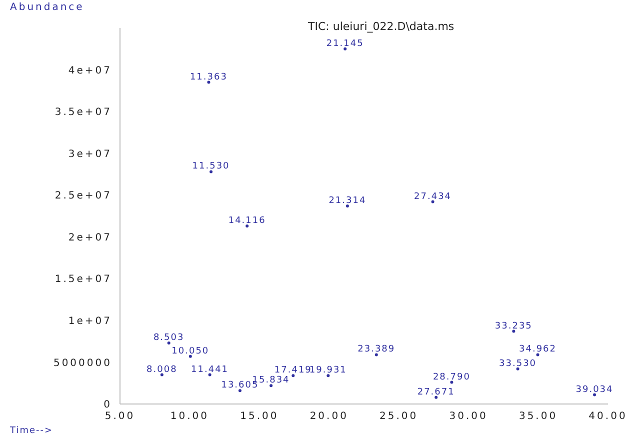 This screenshot has height=437, width=640. I want to click on x-tick-label: 40.00, so click(608, 416).